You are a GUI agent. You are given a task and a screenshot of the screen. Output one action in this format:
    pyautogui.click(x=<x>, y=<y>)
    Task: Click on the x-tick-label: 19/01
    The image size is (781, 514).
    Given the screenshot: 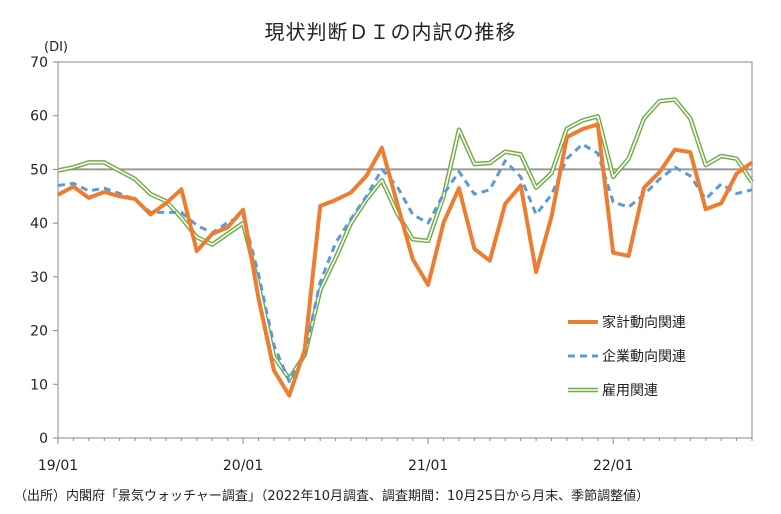 What is the action you would take?
    pyautogui.click(x=58, y=466)
    